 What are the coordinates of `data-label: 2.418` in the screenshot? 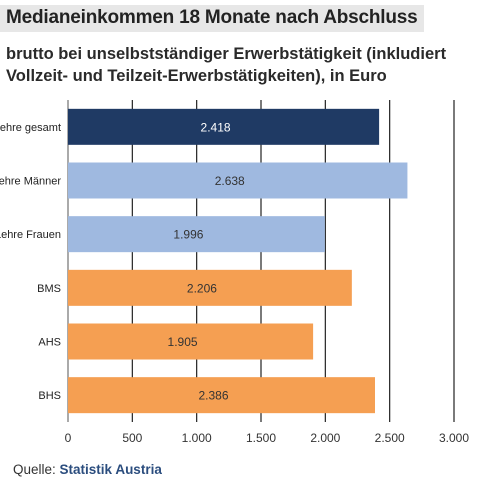 It's located at (216, 127).